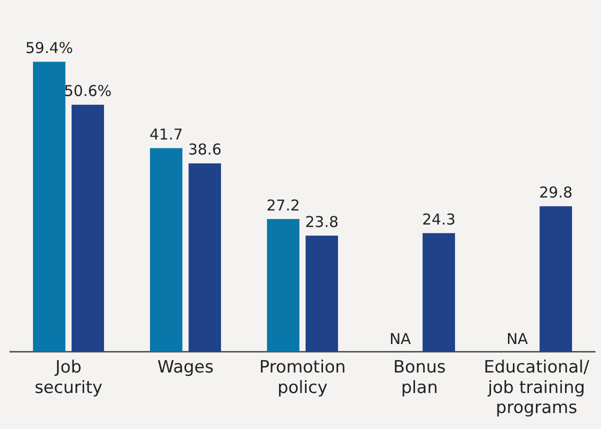  What do you see at coordinates (439, 219) in the screenshot?
I see `data-label: 24.3` at bounding box center [439, 219].